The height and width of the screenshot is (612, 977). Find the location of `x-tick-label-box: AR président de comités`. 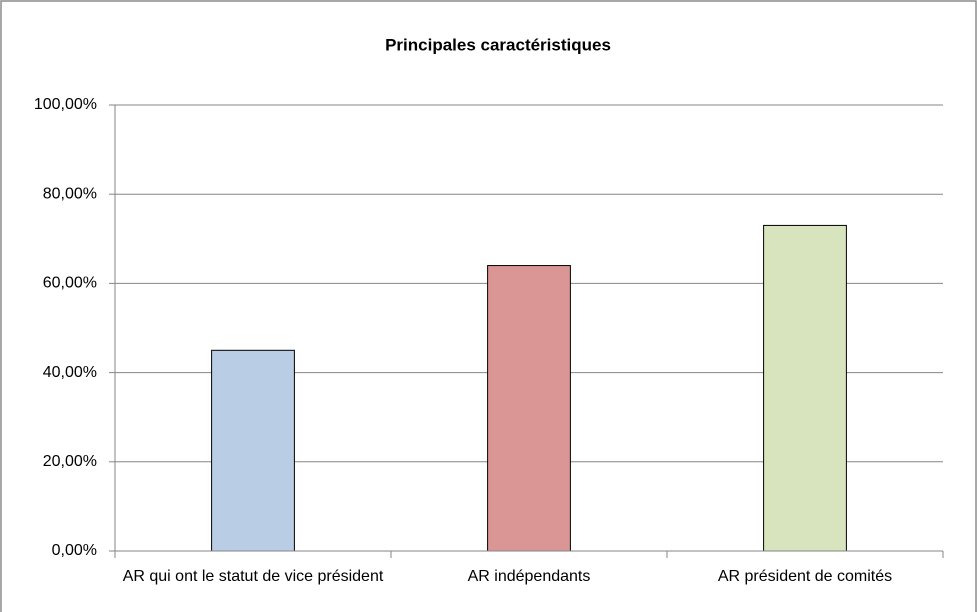

x-tick-label-box: AR président de comités is located at coordinates (805, 576).